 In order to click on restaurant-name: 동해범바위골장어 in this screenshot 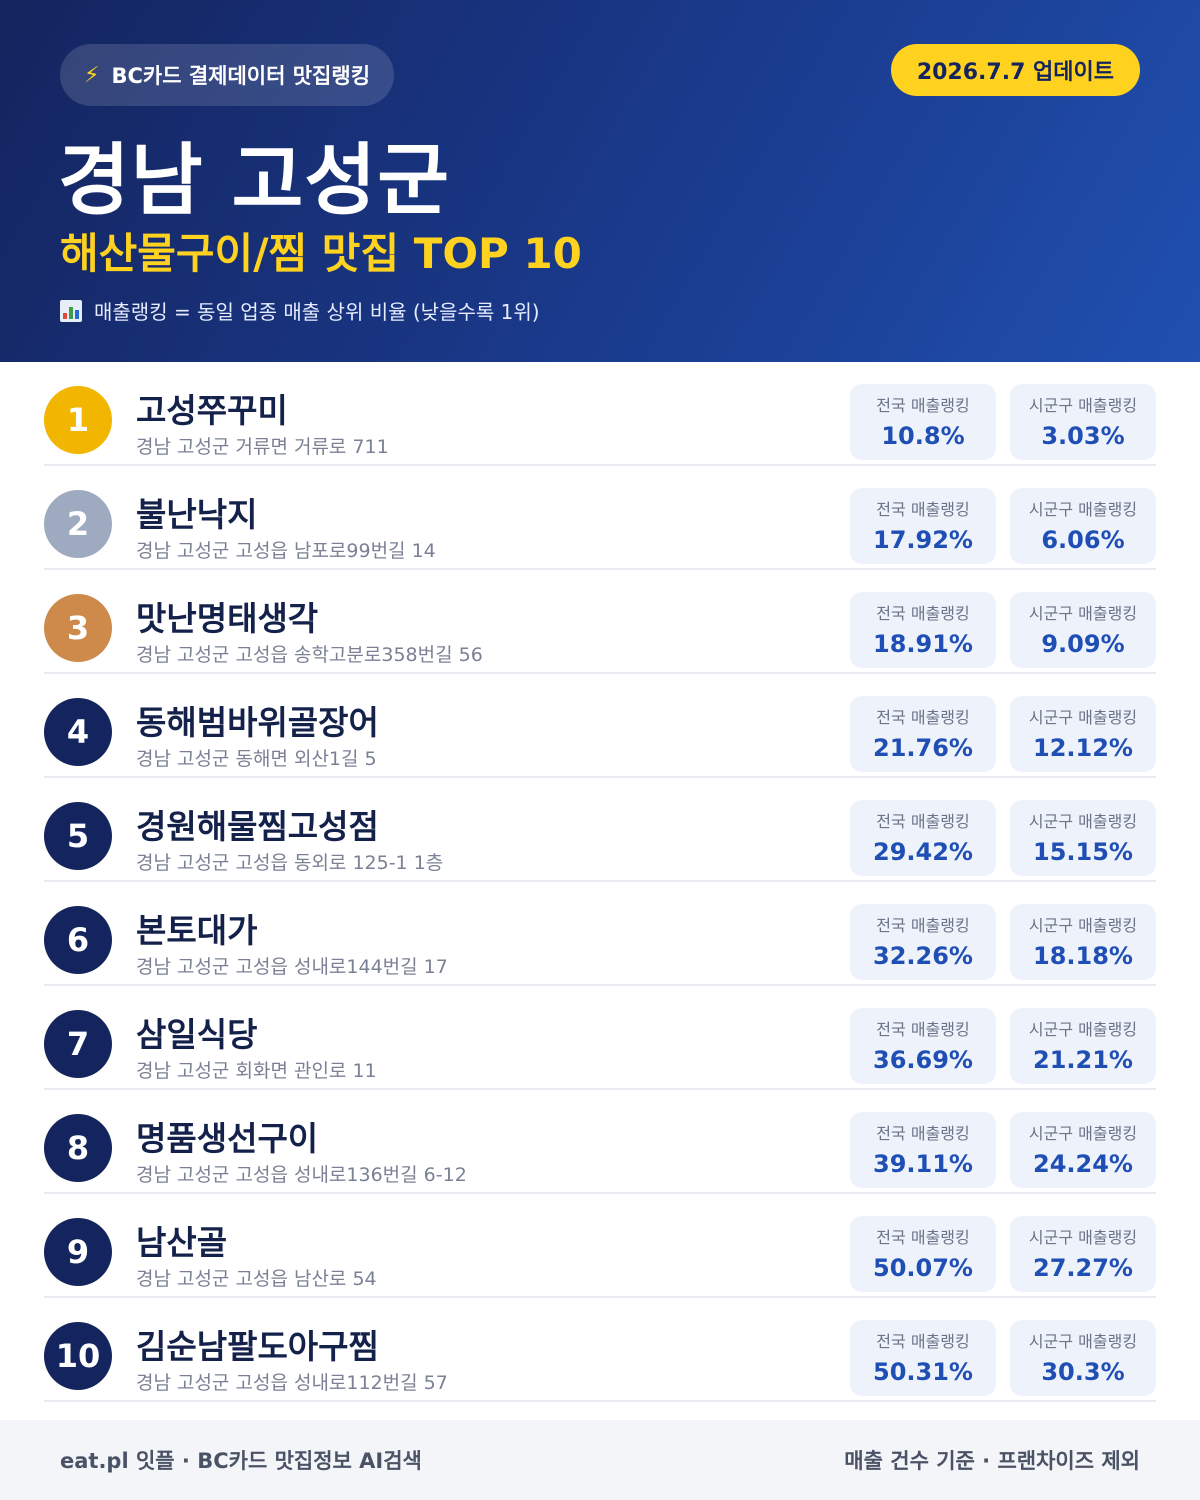, I will do `click(257, 722)`.